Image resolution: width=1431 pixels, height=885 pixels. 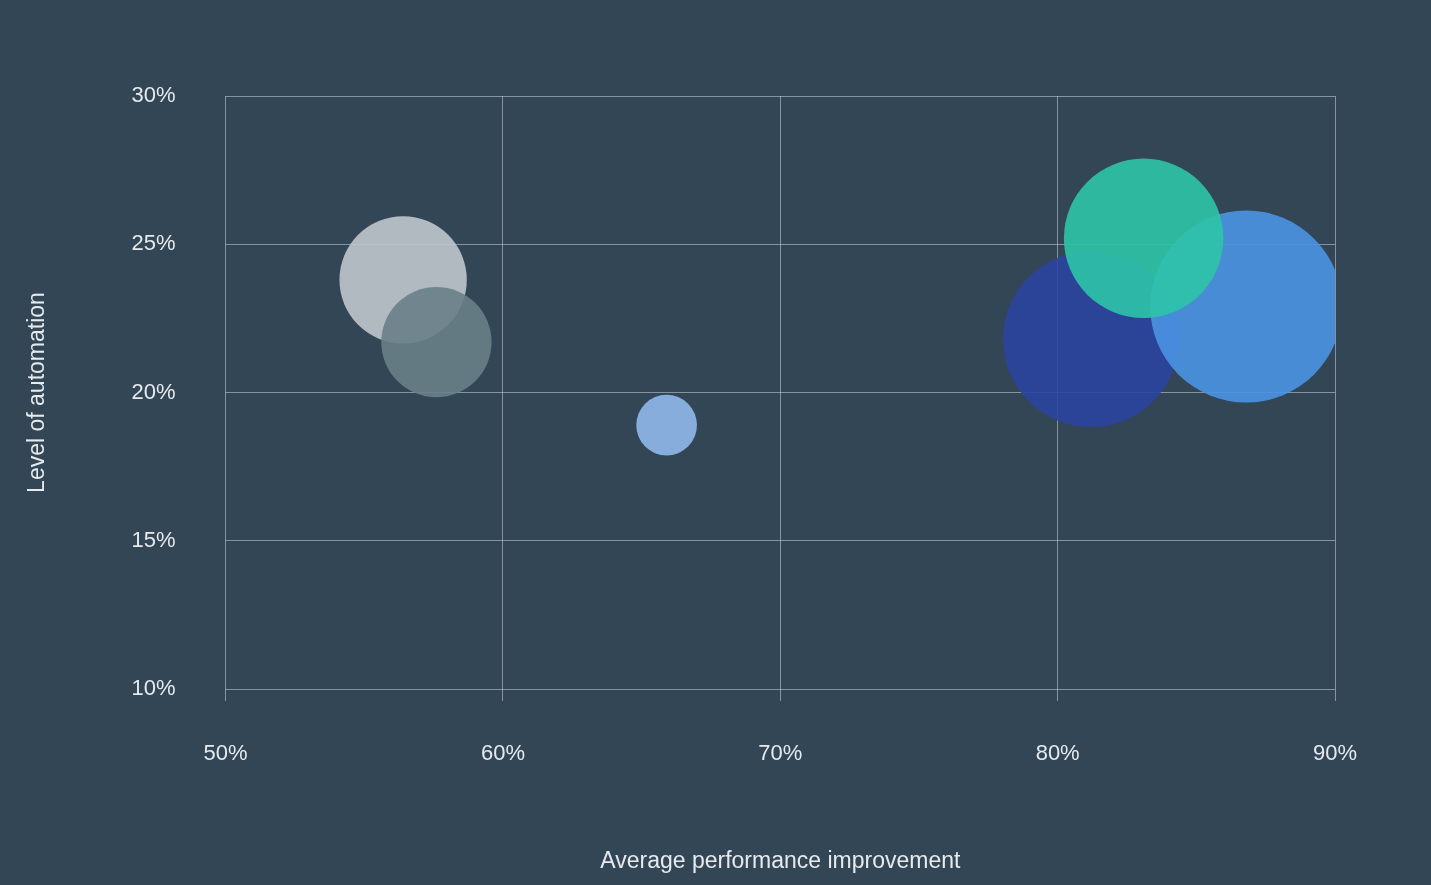 What do you see at coordinates (780, 859) in the screenshot?
I see `x-axis-title: Average performance improvement` at bounding box center [780, 859].